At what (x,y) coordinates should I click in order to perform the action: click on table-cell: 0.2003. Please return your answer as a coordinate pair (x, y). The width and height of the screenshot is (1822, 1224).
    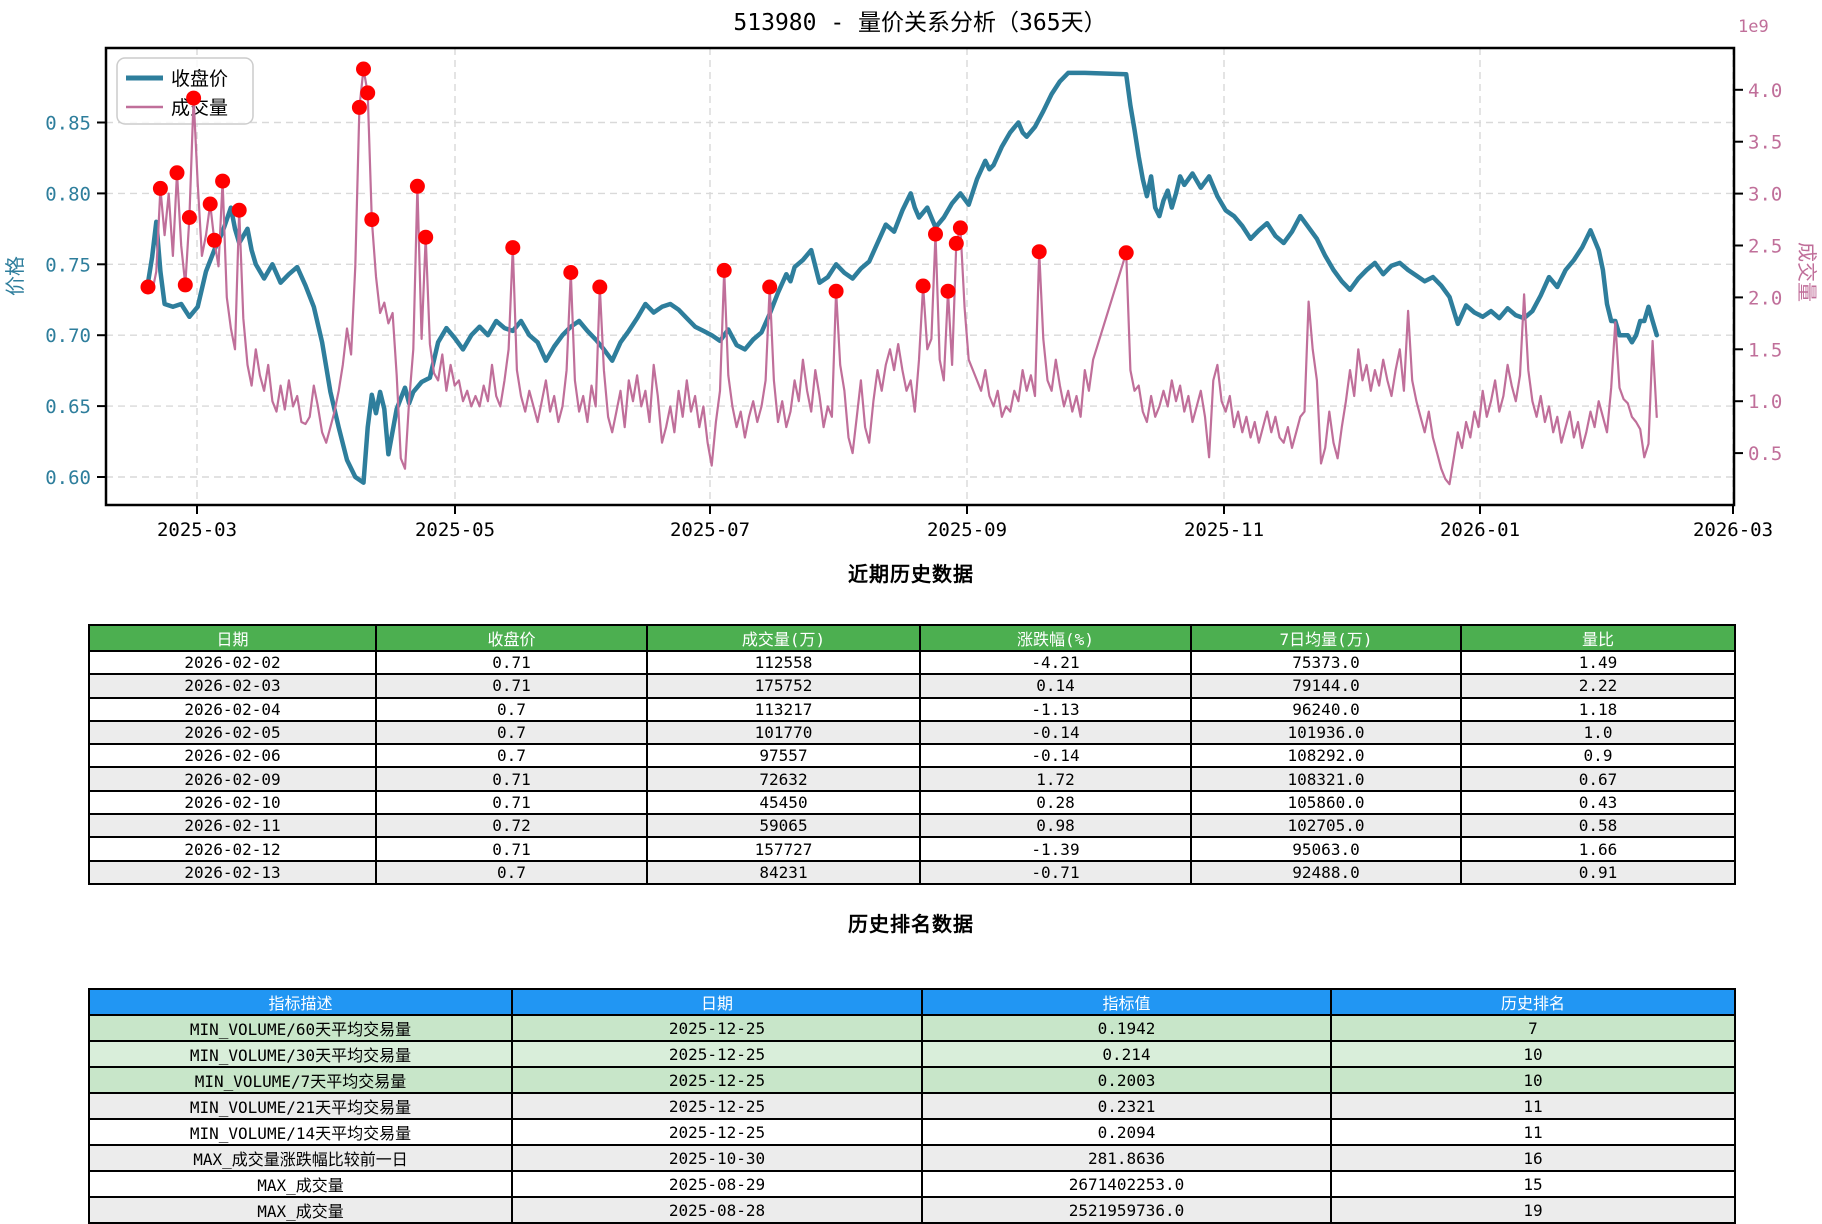
    Looking at the image, I should click on (1126, 1080).